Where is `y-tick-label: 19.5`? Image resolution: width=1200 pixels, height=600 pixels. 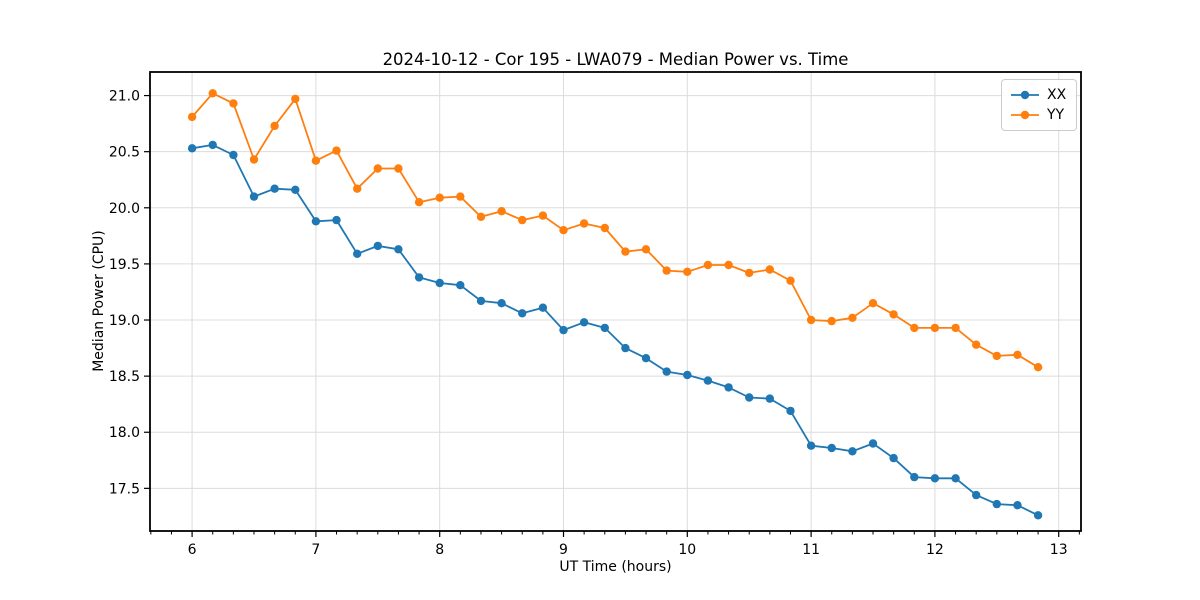
y-tick-label: 19.5 is located at coordinates (124, 265).